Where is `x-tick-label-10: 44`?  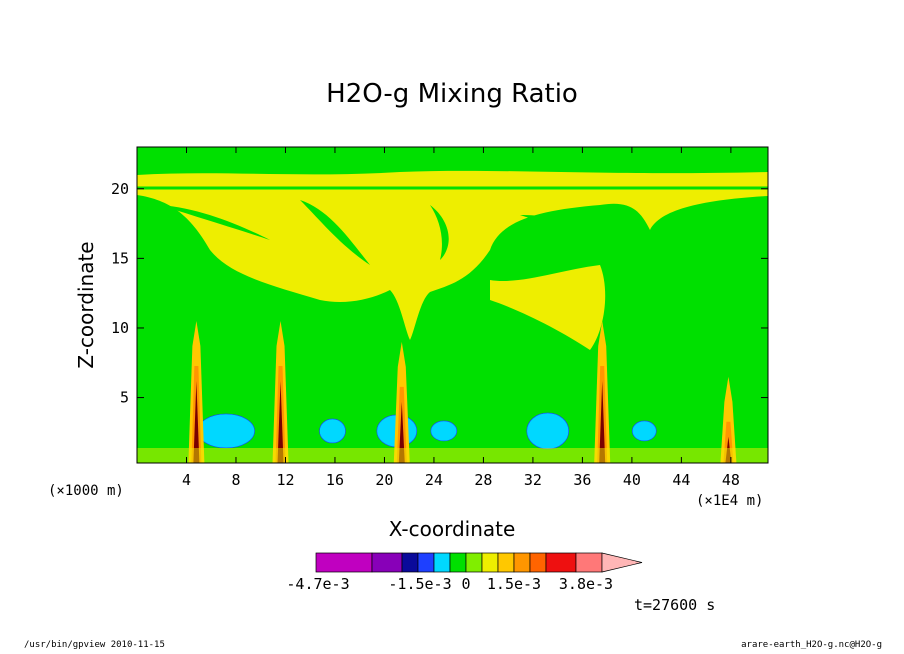
x-tick-label-10: 44 is located at coordinates (681, 480).